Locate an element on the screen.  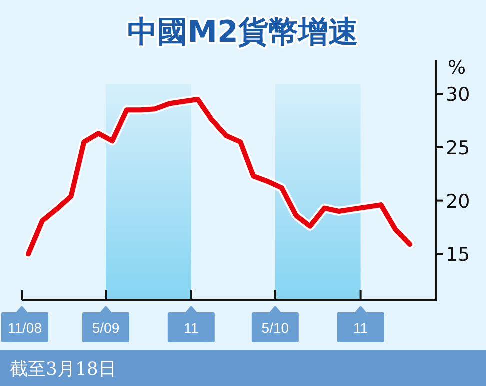
y-tick-label: 20 is located at coordinates (458, 201).